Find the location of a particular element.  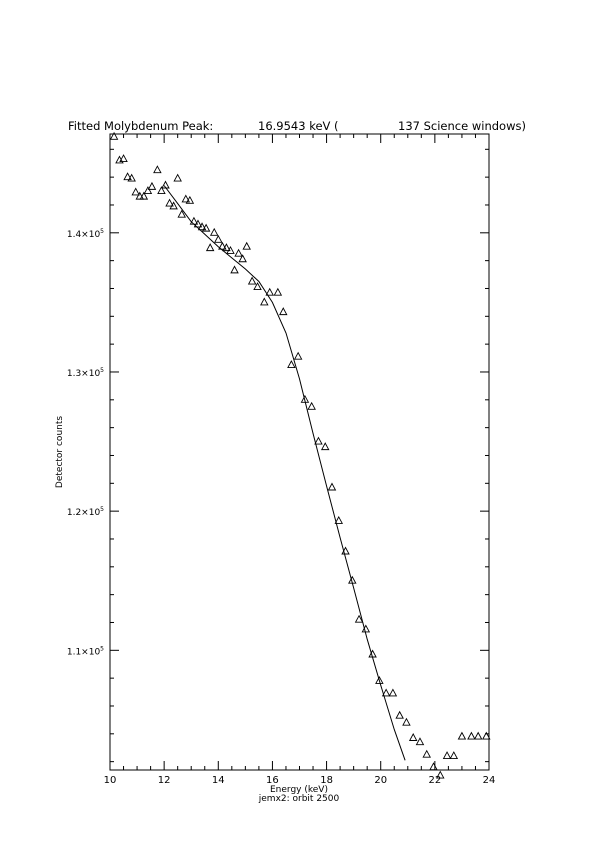

x-tick-label: 18 is located at coordinates (326, 780).